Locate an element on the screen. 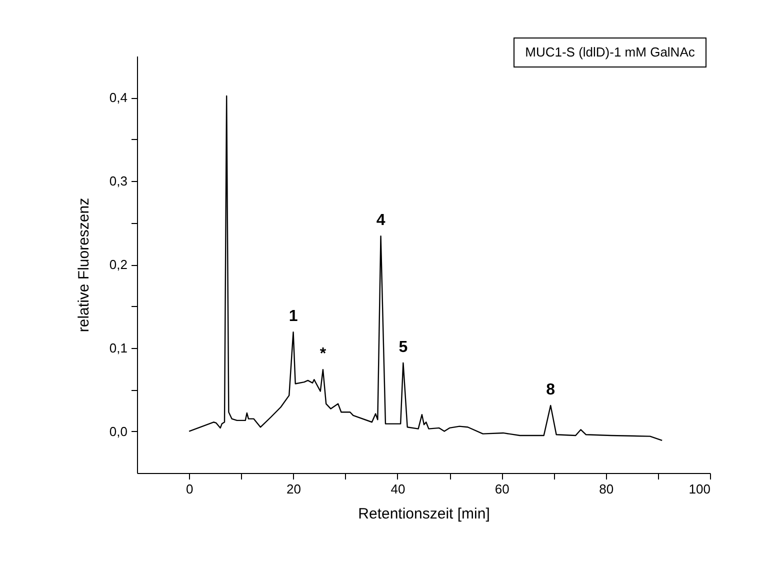  y-axis-title: relative Fluoreszenz is located at coordinates (83, 265).